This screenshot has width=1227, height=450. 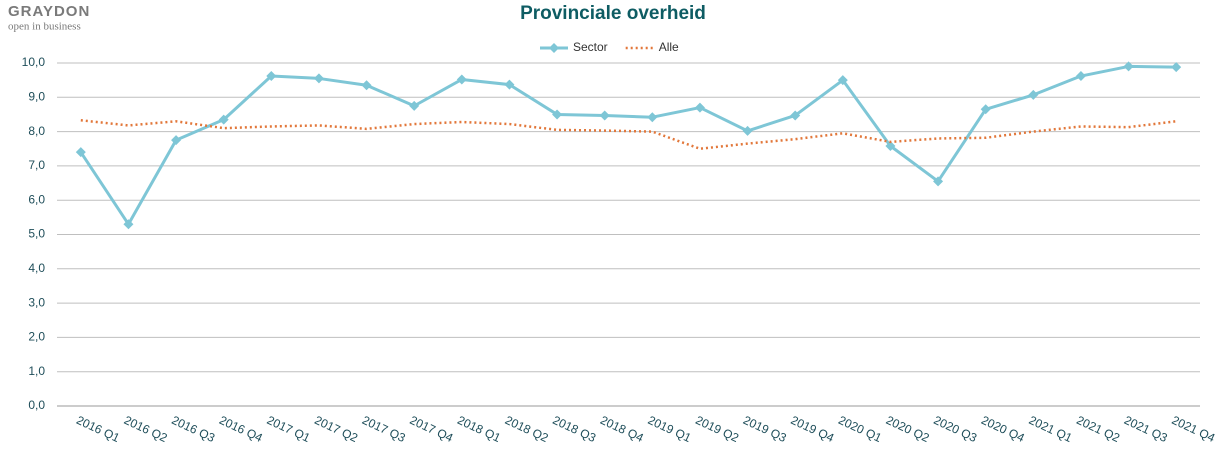 I want to click on series-line, so click(x=628, y=134).